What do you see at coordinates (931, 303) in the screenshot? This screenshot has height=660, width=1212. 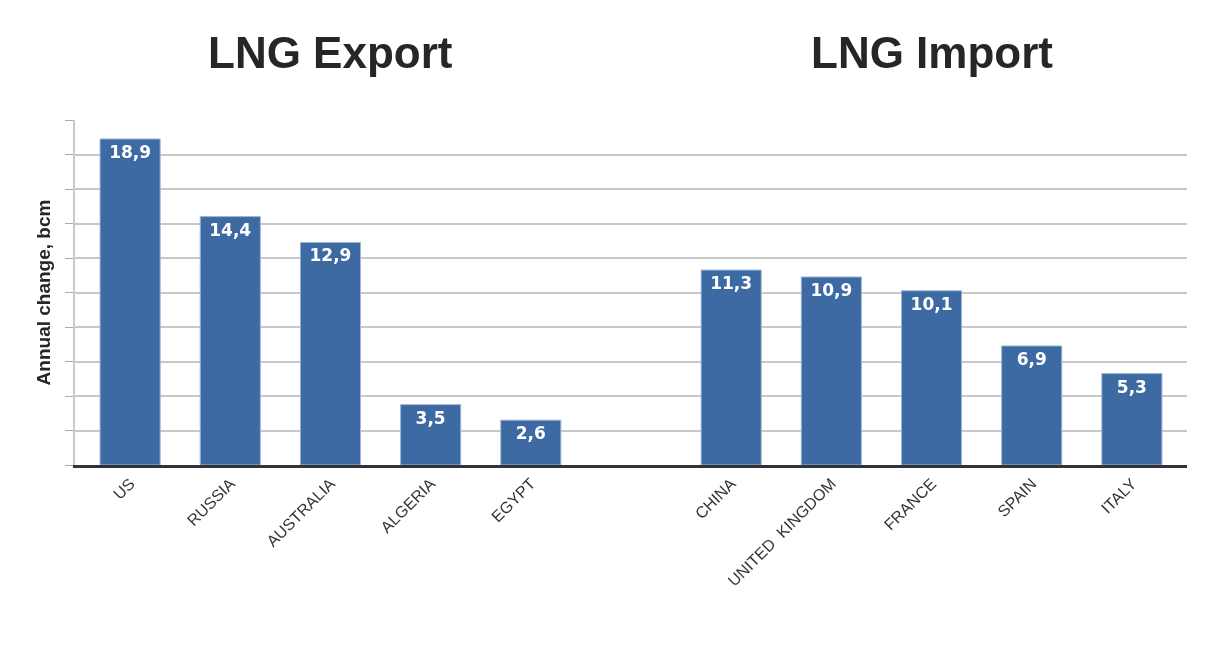 I see `data-label: 10,1` at bounding box center [931, 303].